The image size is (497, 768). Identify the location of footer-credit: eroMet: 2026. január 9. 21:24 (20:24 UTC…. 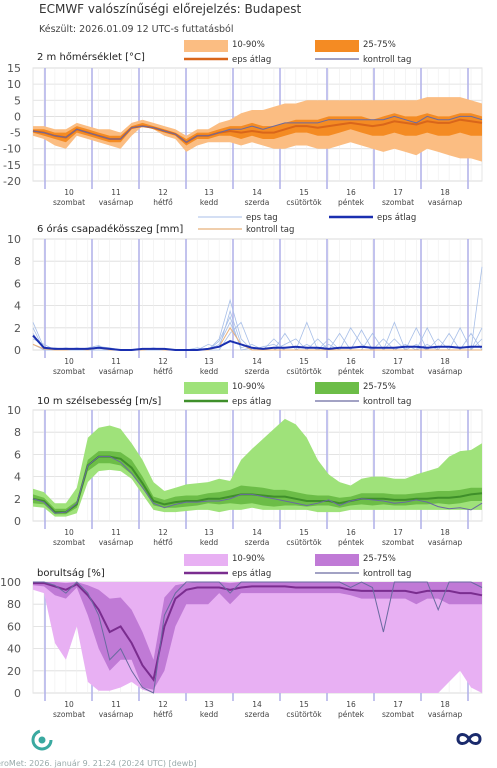
(98, 763).